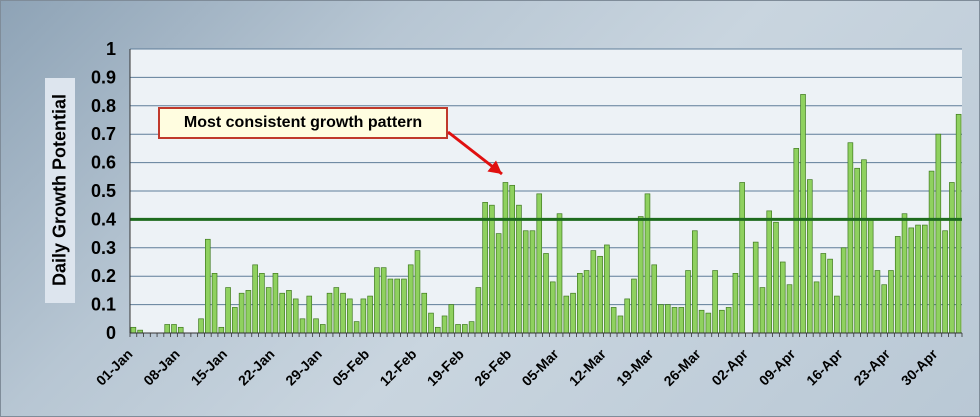 This screenshot has width=980, height=417. Describe the element at coordinates (494, 167) in the screenshot. I see `annotation-arrow-head` at that location.